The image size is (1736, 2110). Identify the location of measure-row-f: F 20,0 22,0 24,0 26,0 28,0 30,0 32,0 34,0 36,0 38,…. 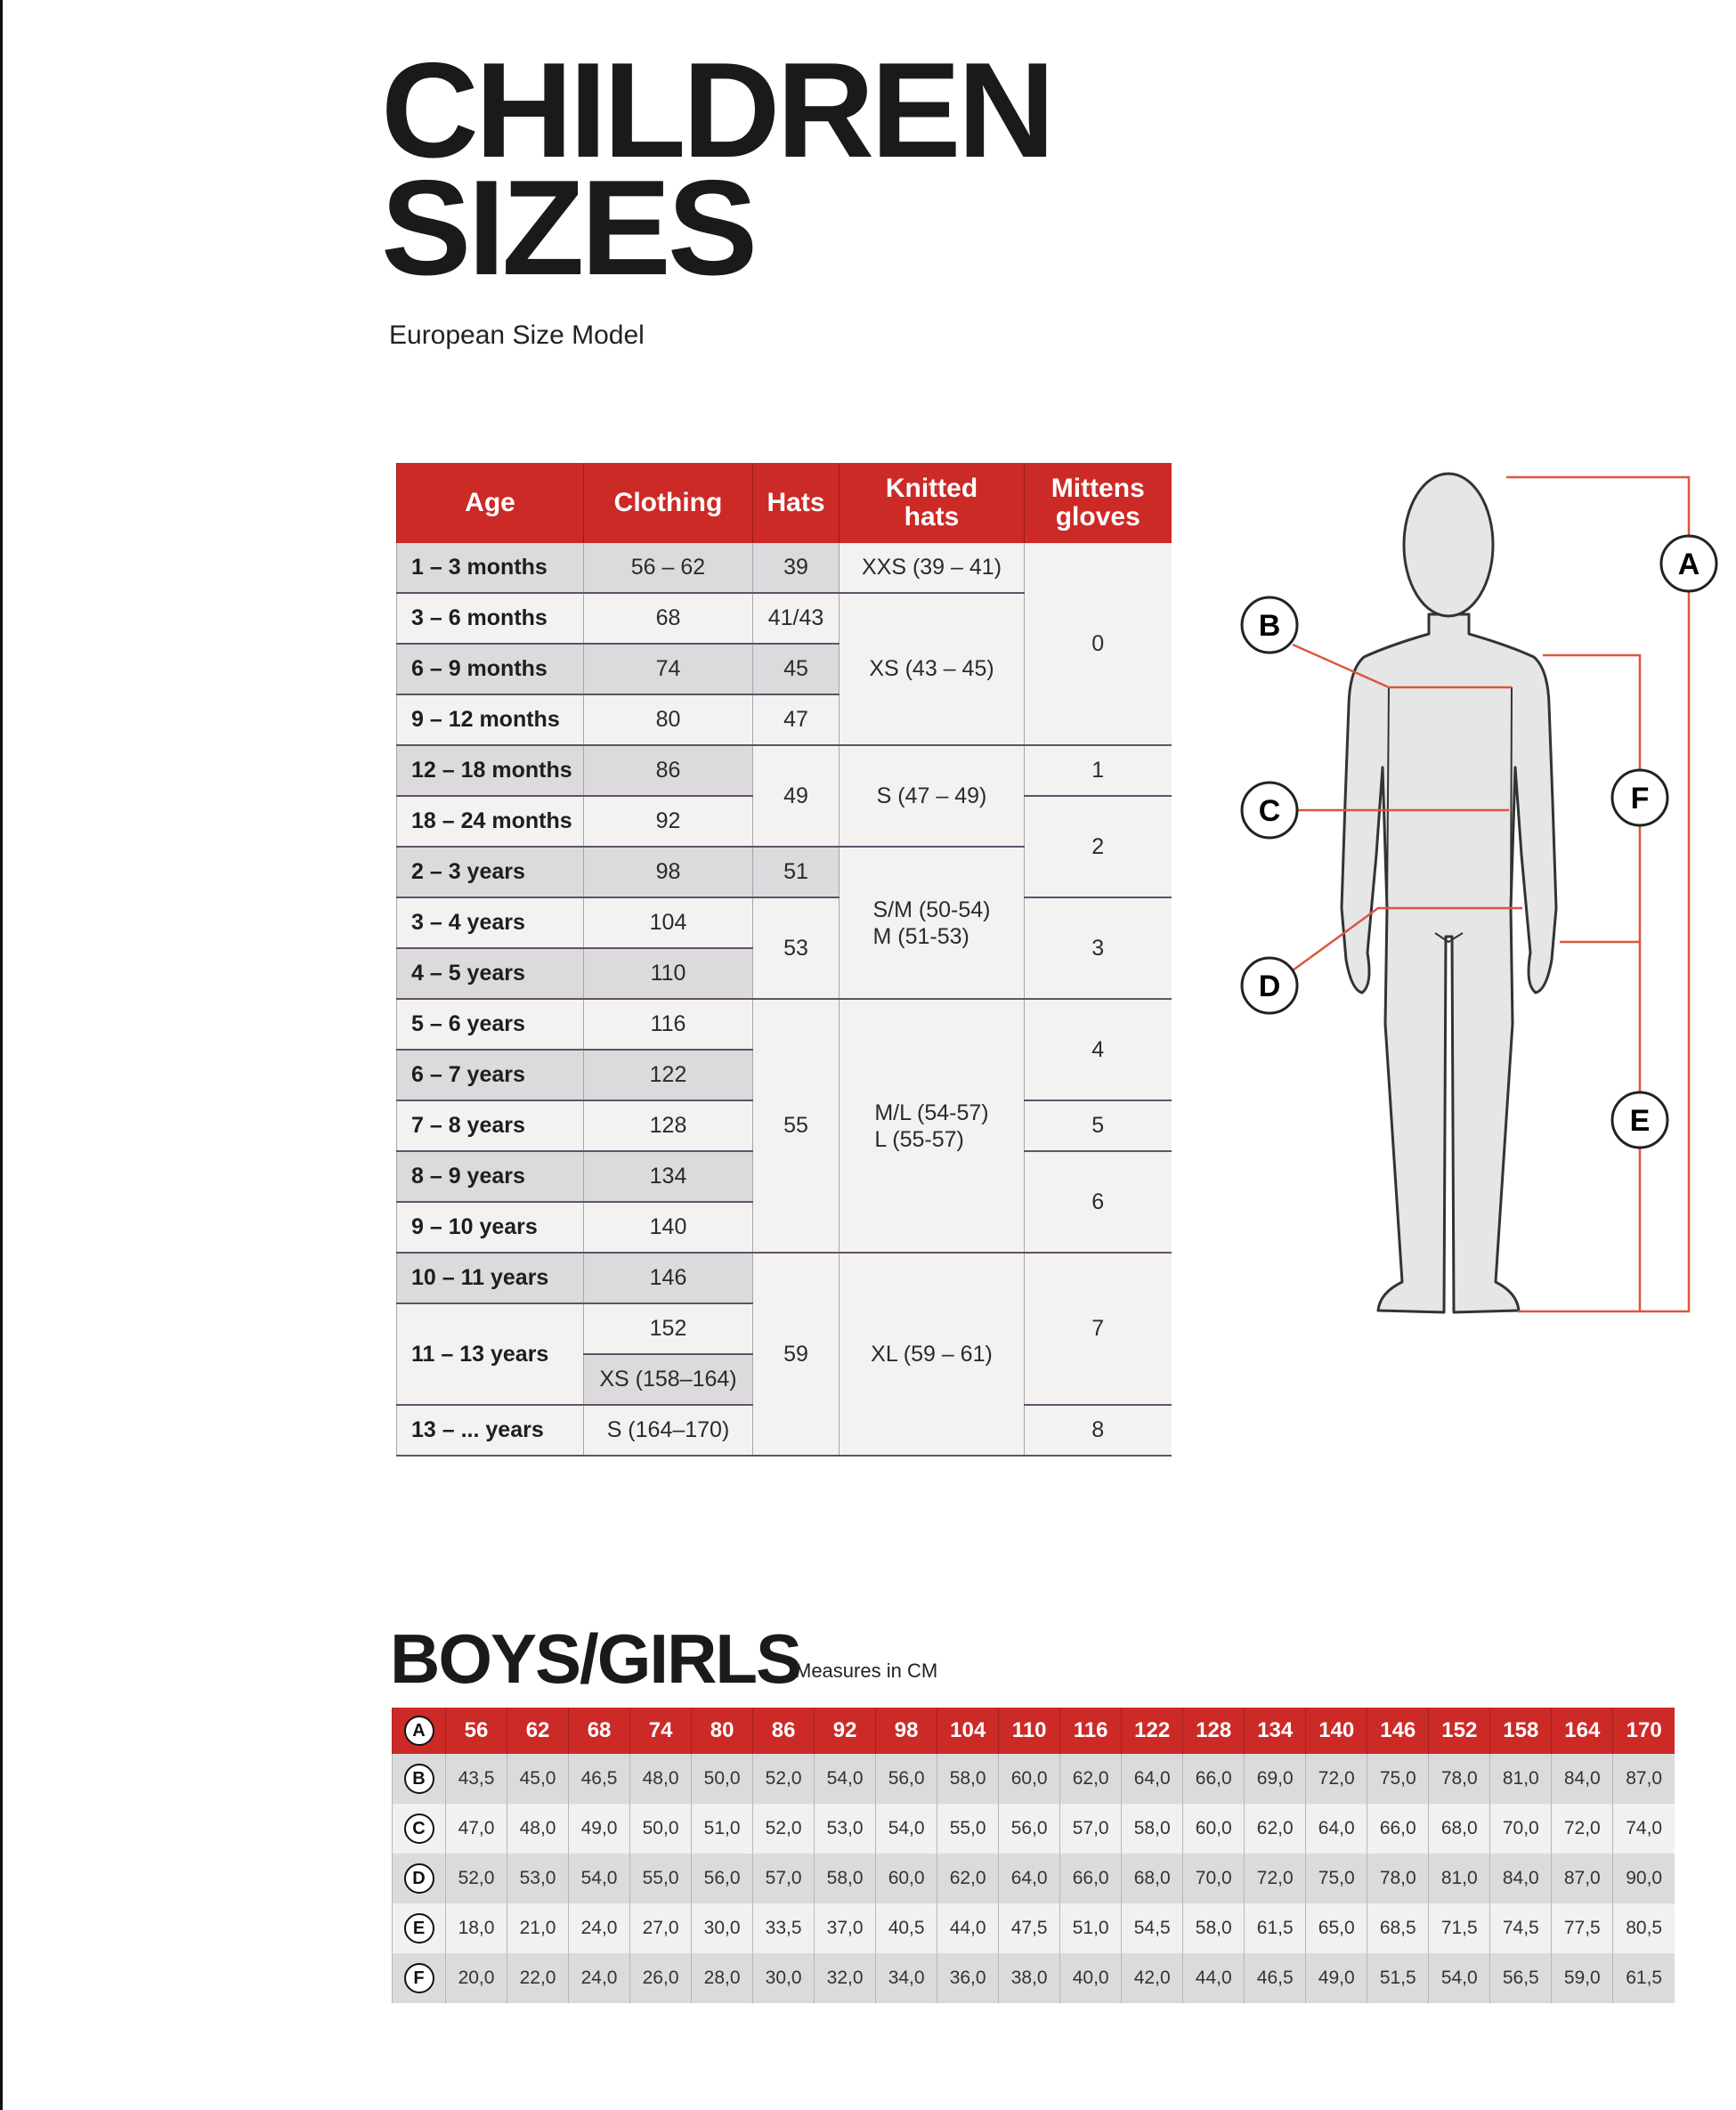
(1033, 1978).